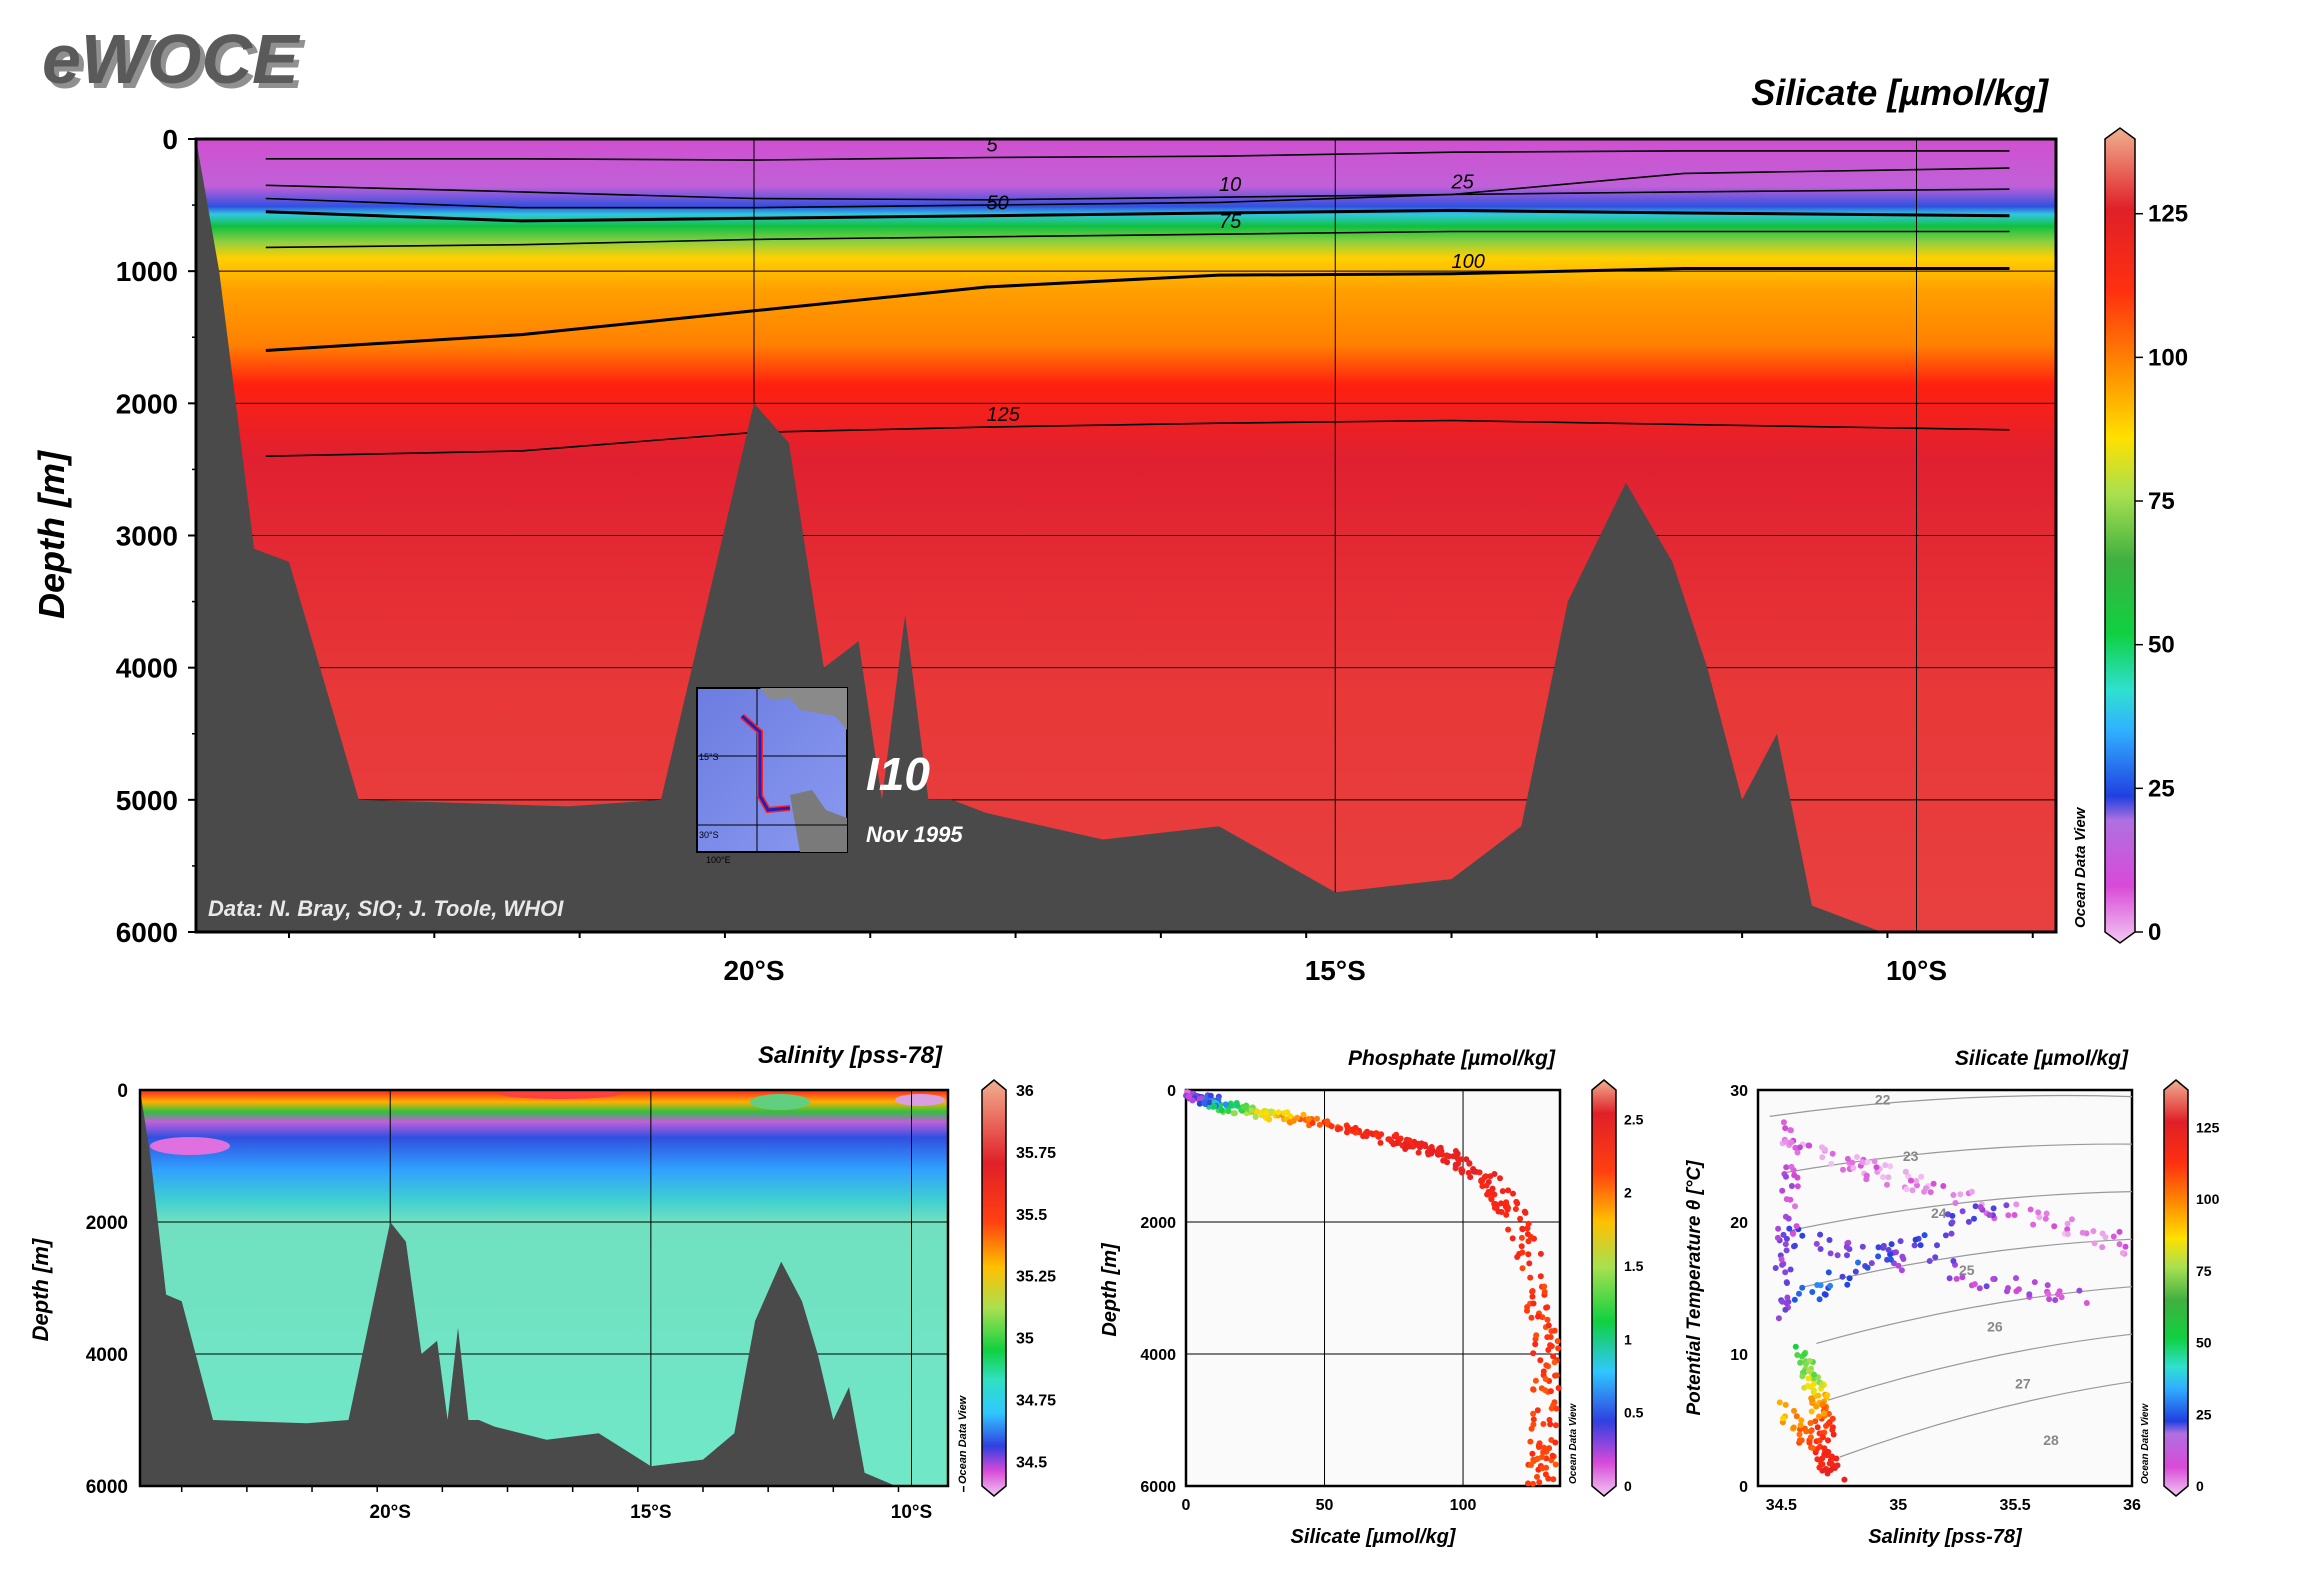 The image size is (2315, 1589). I want to click on salinity-x-tick-label: 20°S, so click(390, 1512).